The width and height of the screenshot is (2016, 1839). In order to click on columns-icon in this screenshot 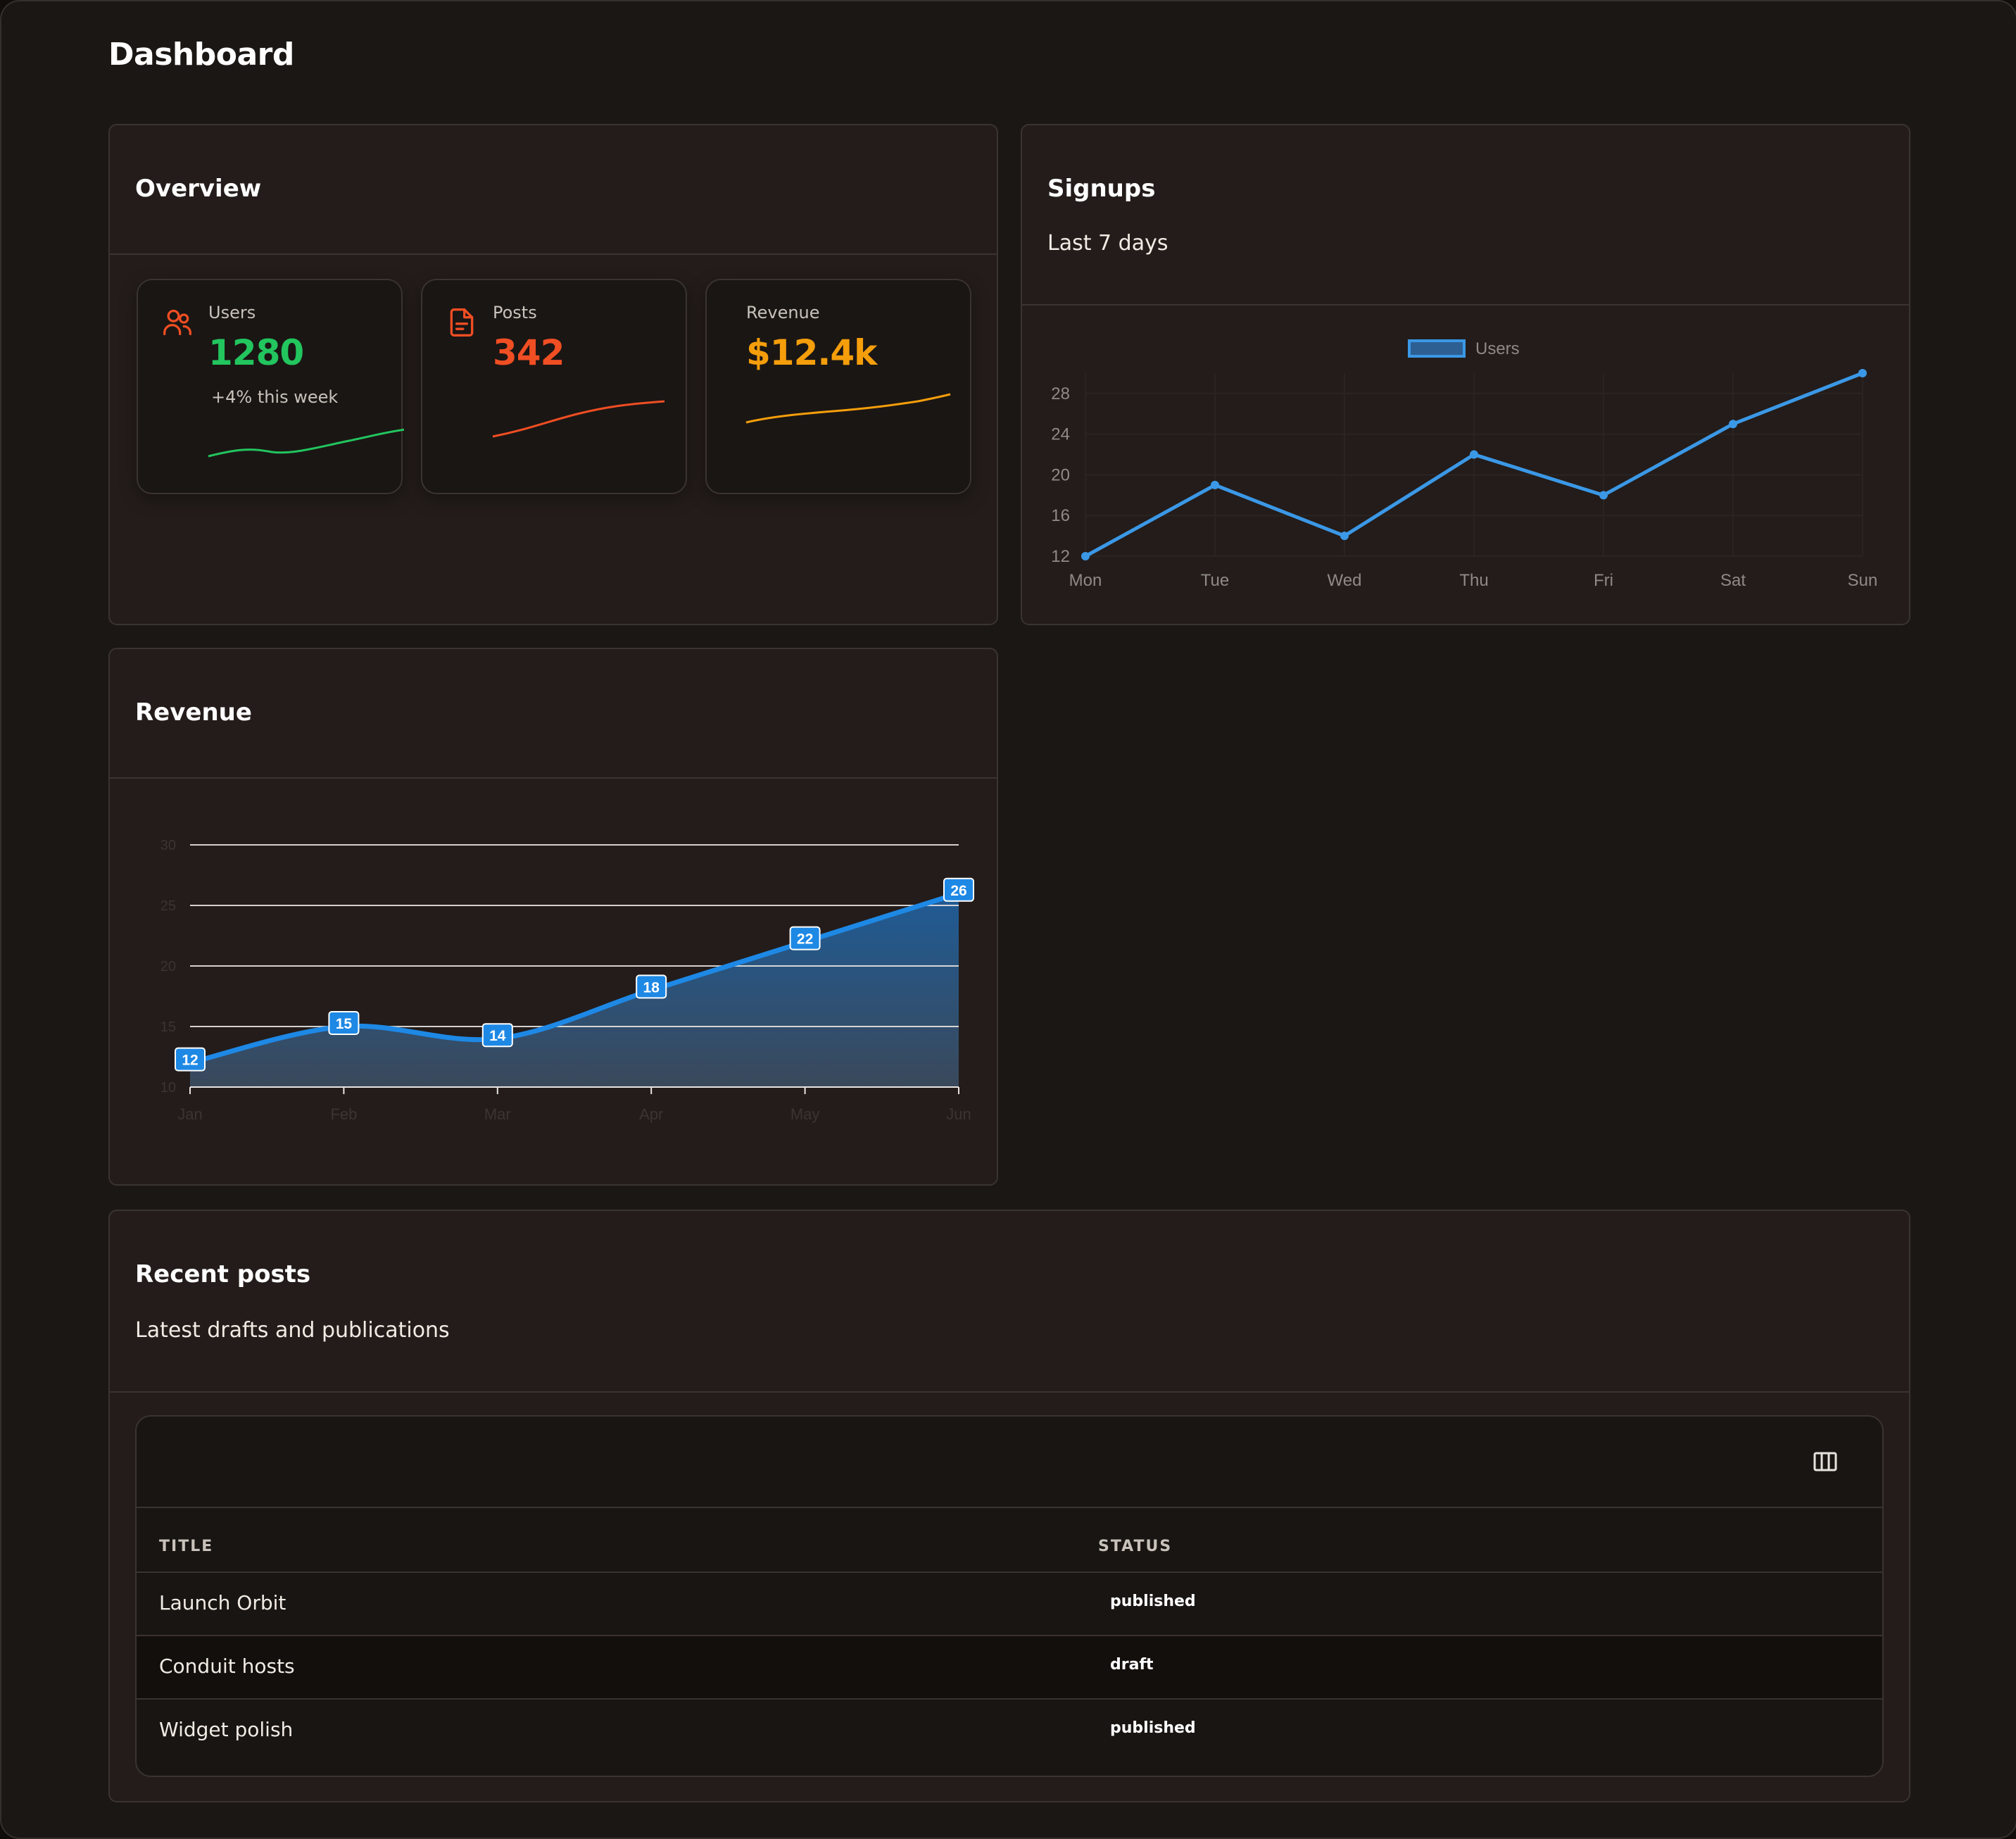, I will do `click(1825, 1461)`.